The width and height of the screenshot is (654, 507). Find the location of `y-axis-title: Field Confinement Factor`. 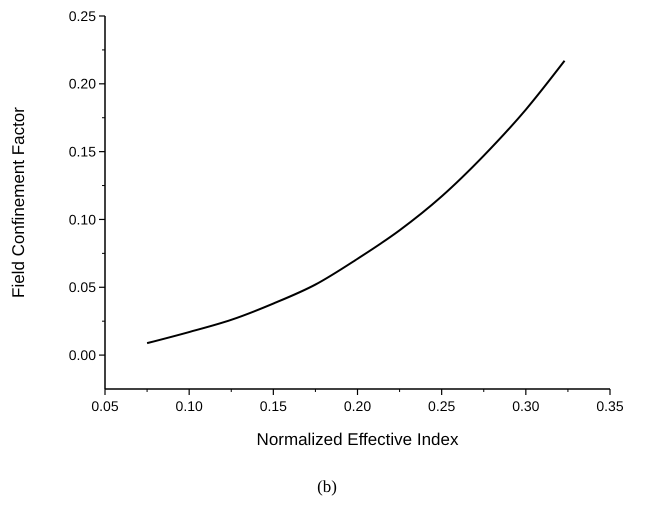

y-axis-title: Field Confinement Factor is located at coordinates (18, 202).